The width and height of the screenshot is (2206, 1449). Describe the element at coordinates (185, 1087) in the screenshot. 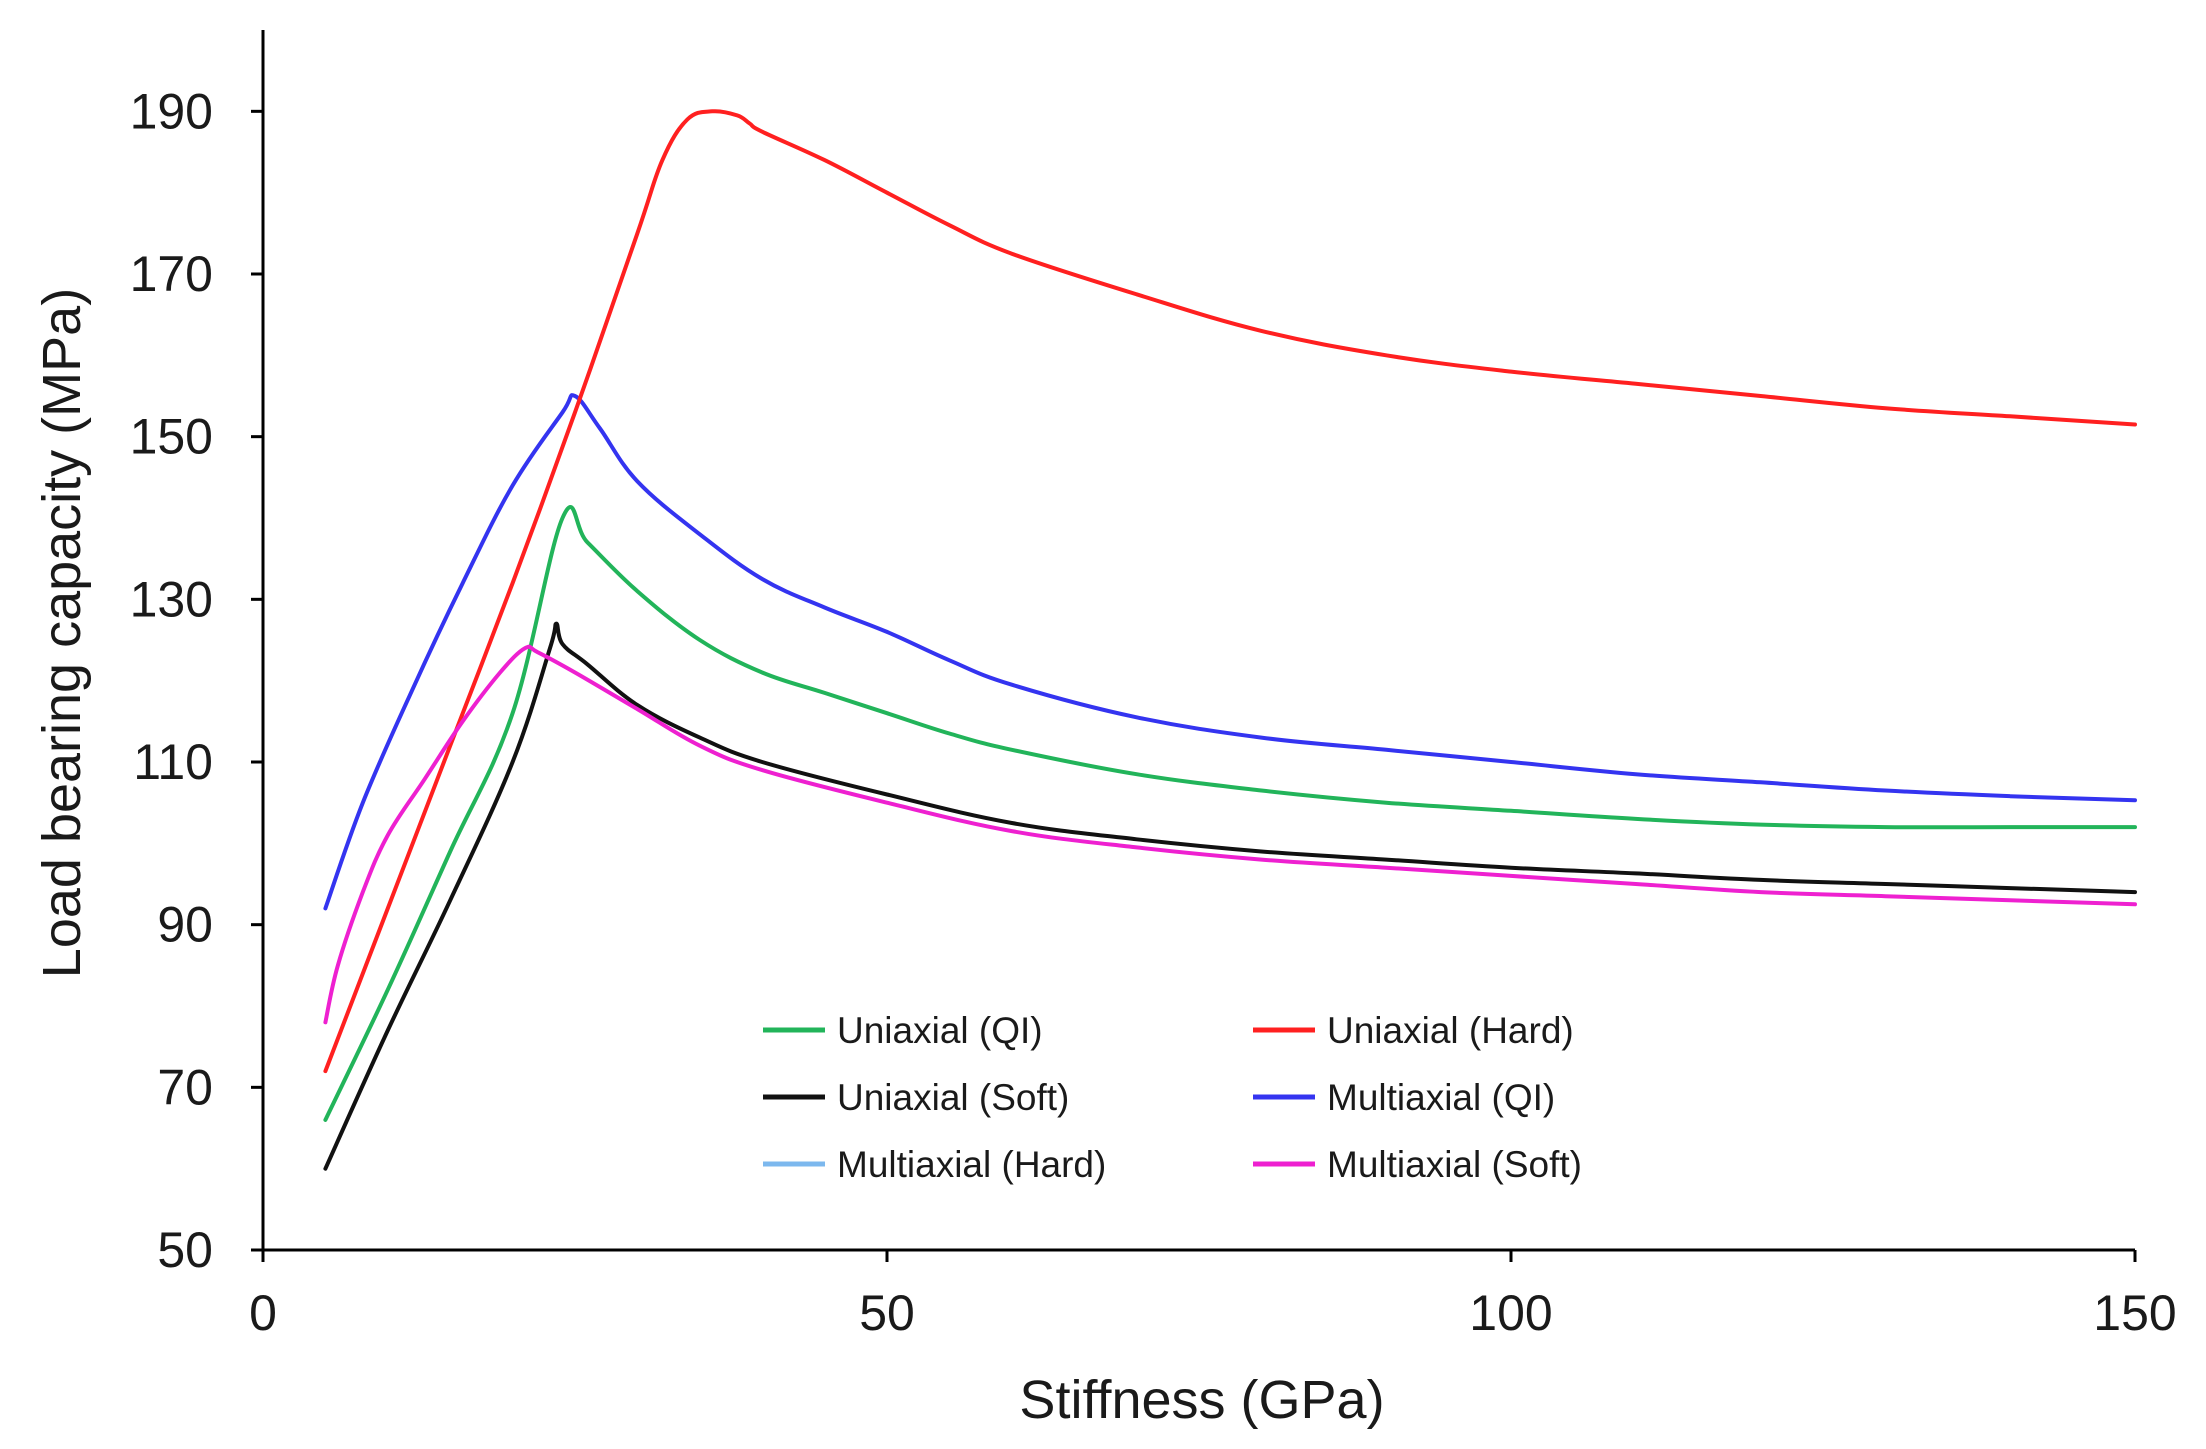

I see `y-tick-label: 70` at that location.